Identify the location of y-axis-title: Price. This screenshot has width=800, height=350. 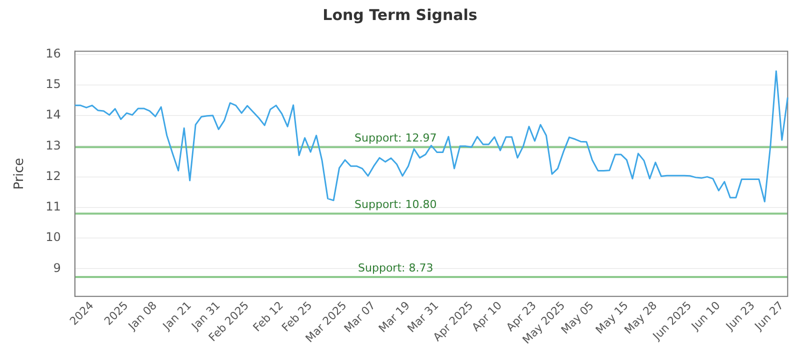
(20, 174).